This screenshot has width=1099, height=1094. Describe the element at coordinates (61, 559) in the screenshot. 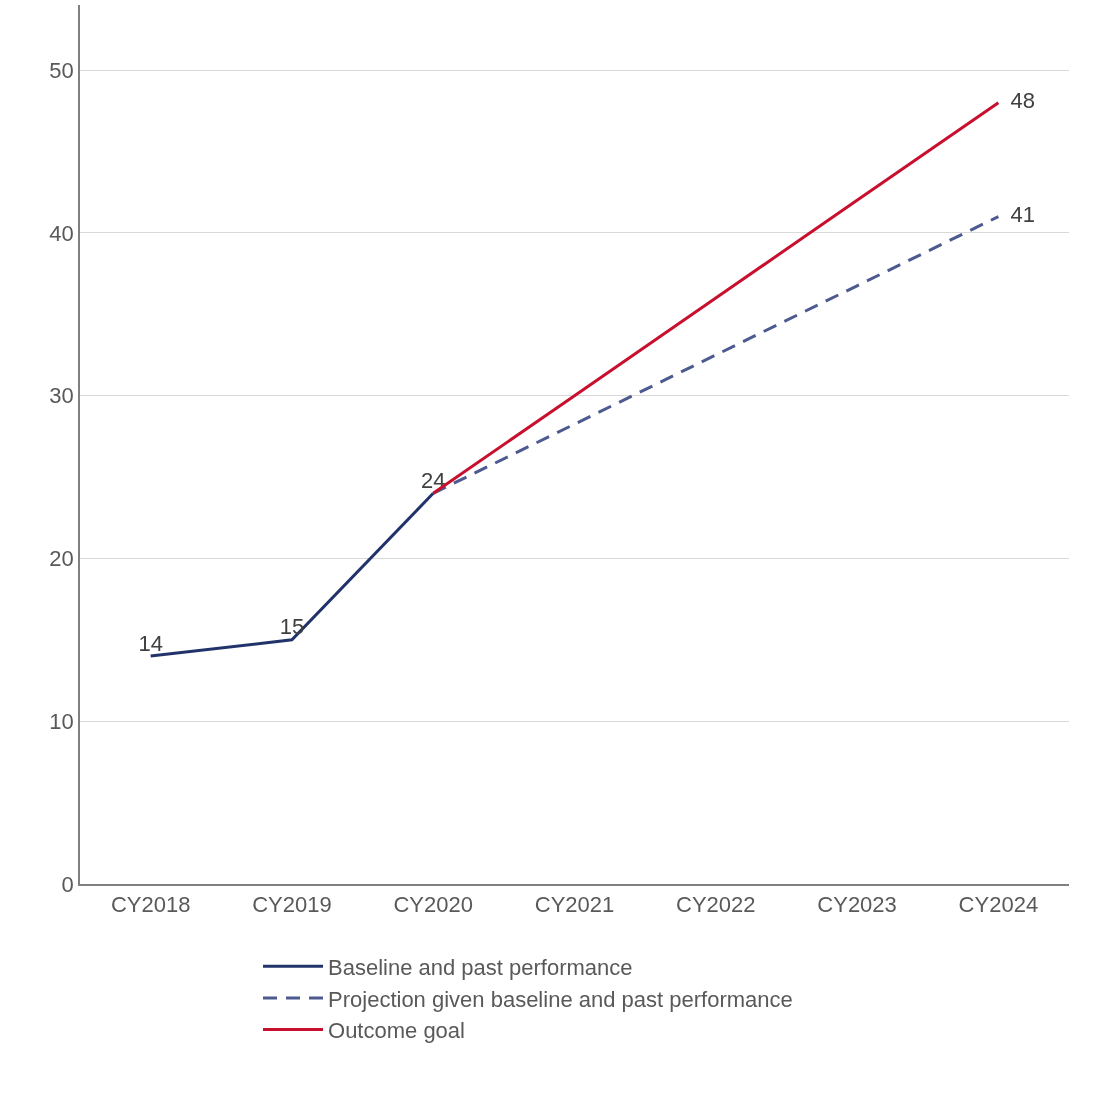

I see `y-tick-label: 20` at that location.